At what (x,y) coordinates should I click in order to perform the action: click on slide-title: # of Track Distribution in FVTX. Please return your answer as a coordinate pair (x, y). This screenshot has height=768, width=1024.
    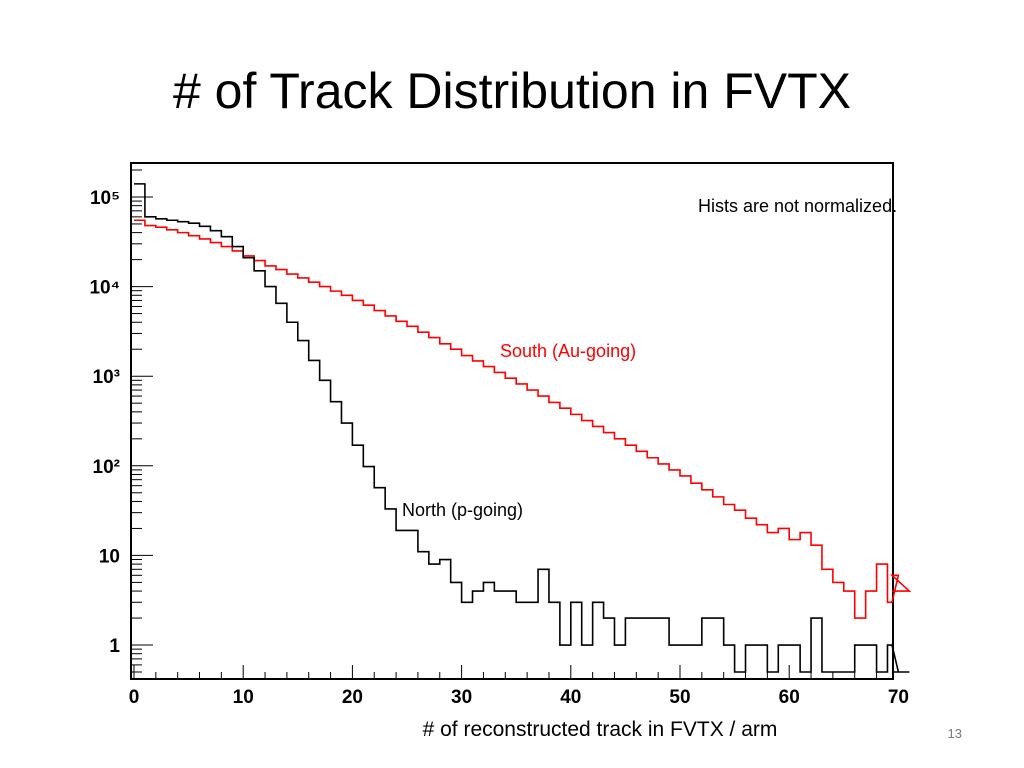
    Looking at the image, I should click on (511, 91).